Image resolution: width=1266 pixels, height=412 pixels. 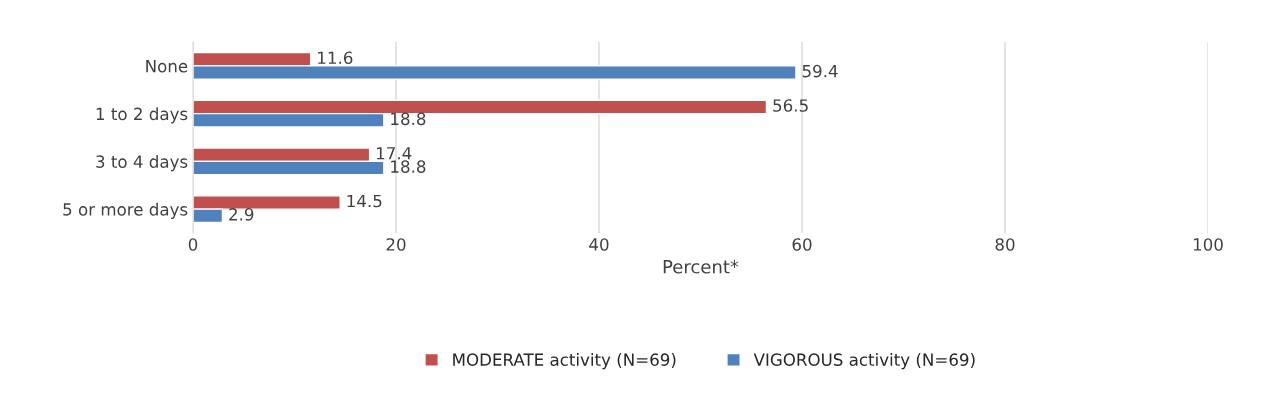 What do you see at coordinates (701, 266) in the screenshot?
I see `x-axis-title: Percent*` at bounding box center [701, 266].